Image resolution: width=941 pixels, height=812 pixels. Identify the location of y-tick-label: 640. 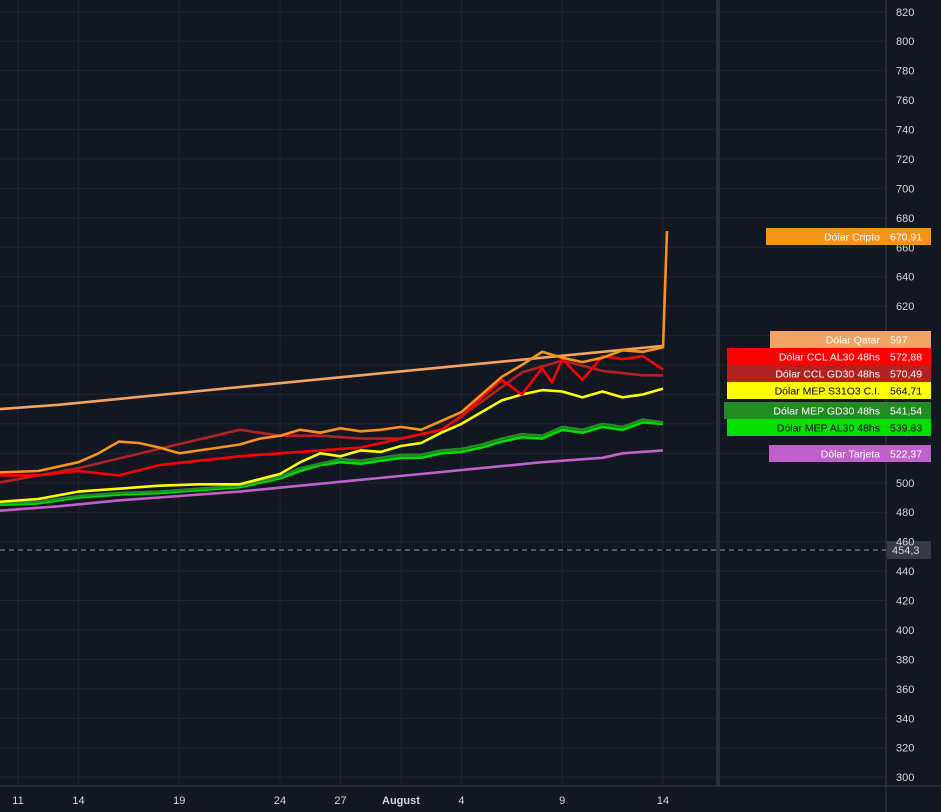
(905, 278).